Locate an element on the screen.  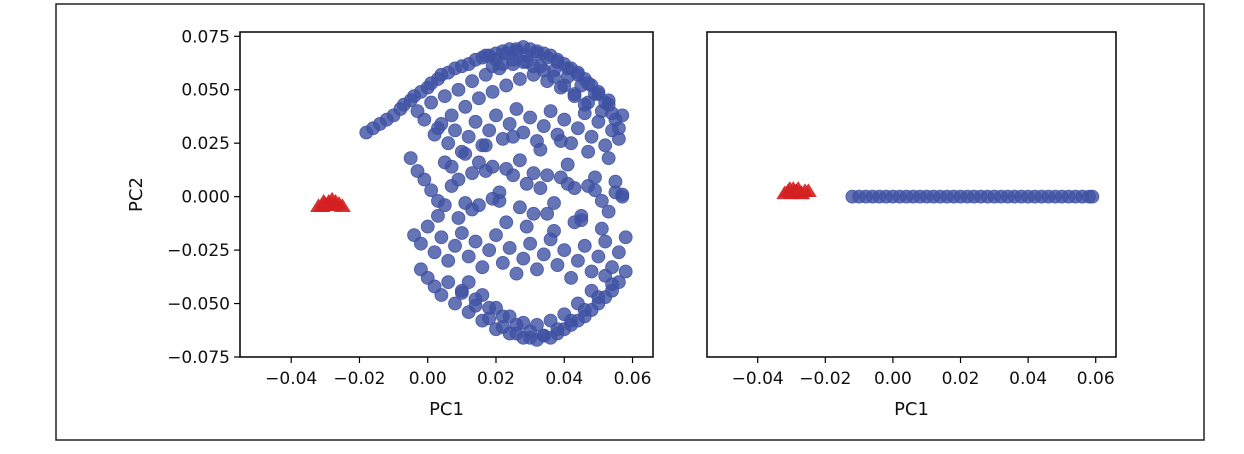
x-tick-label: 0.04 is located at coordinates (1028, 379).